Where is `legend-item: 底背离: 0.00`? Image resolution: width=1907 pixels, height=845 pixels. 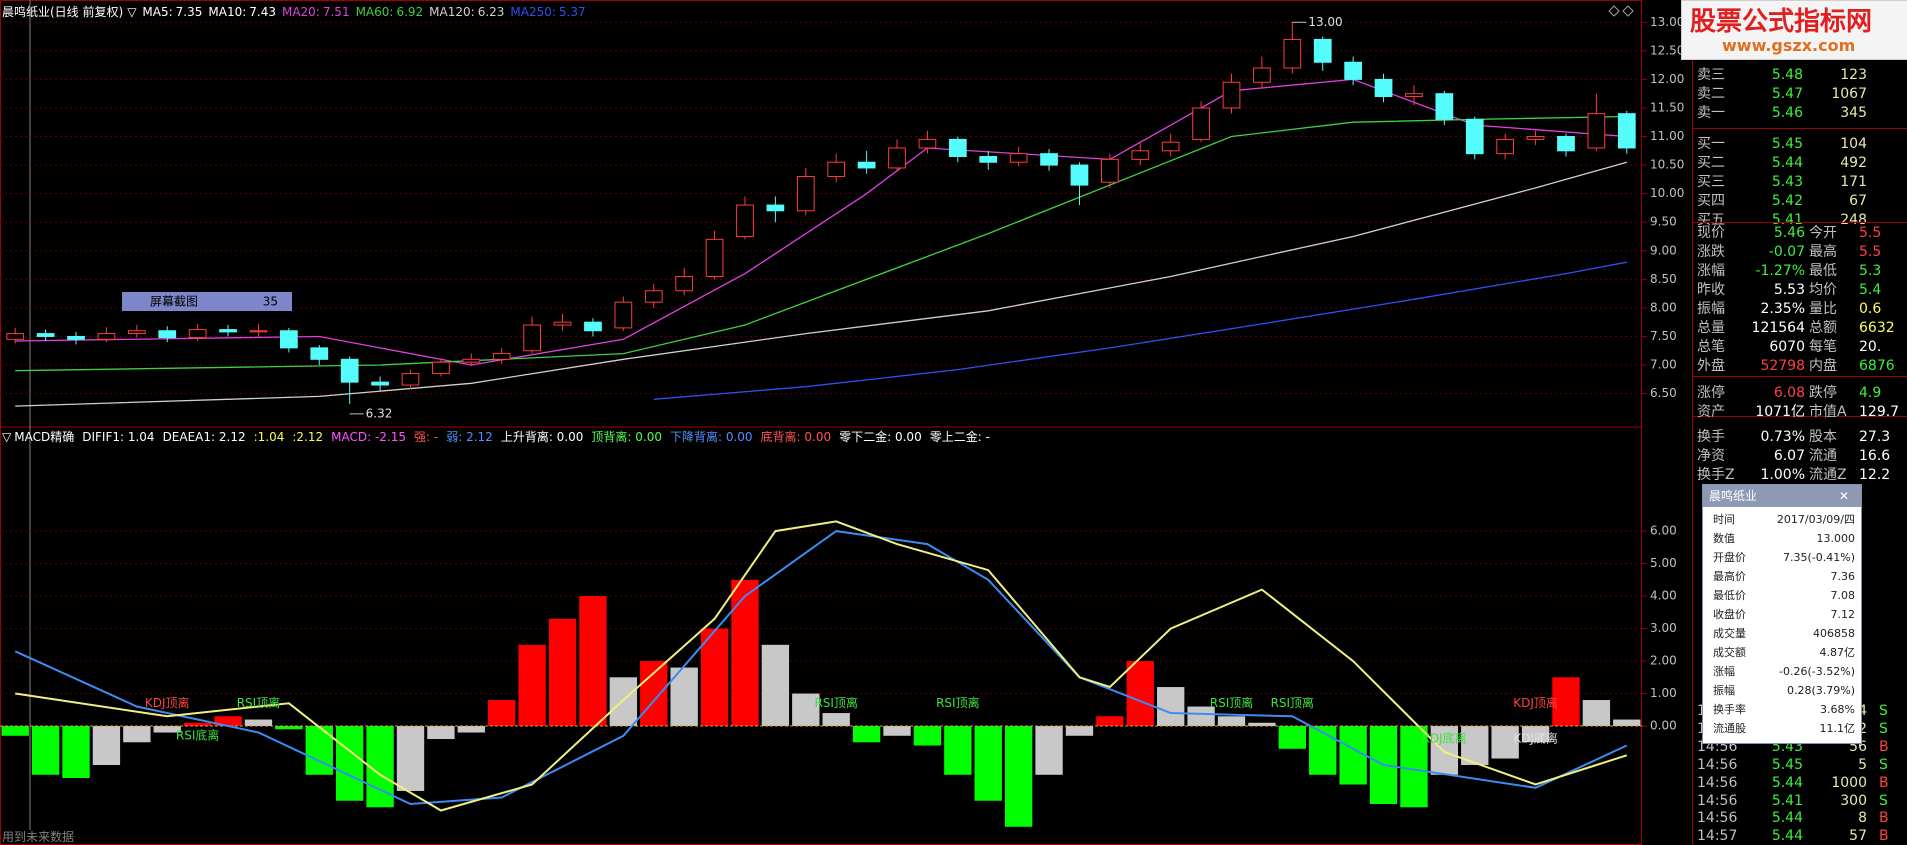 legend-item: 底背离: 0.00 is located at coordinates (796, 436).